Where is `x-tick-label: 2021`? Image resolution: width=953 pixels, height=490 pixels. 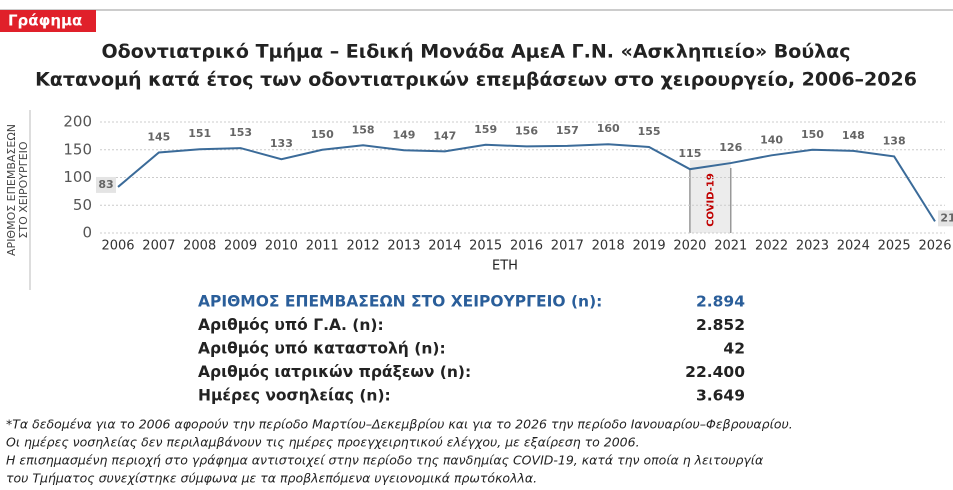 x-tick-label: 2021 is located at coordinates (730, 246).